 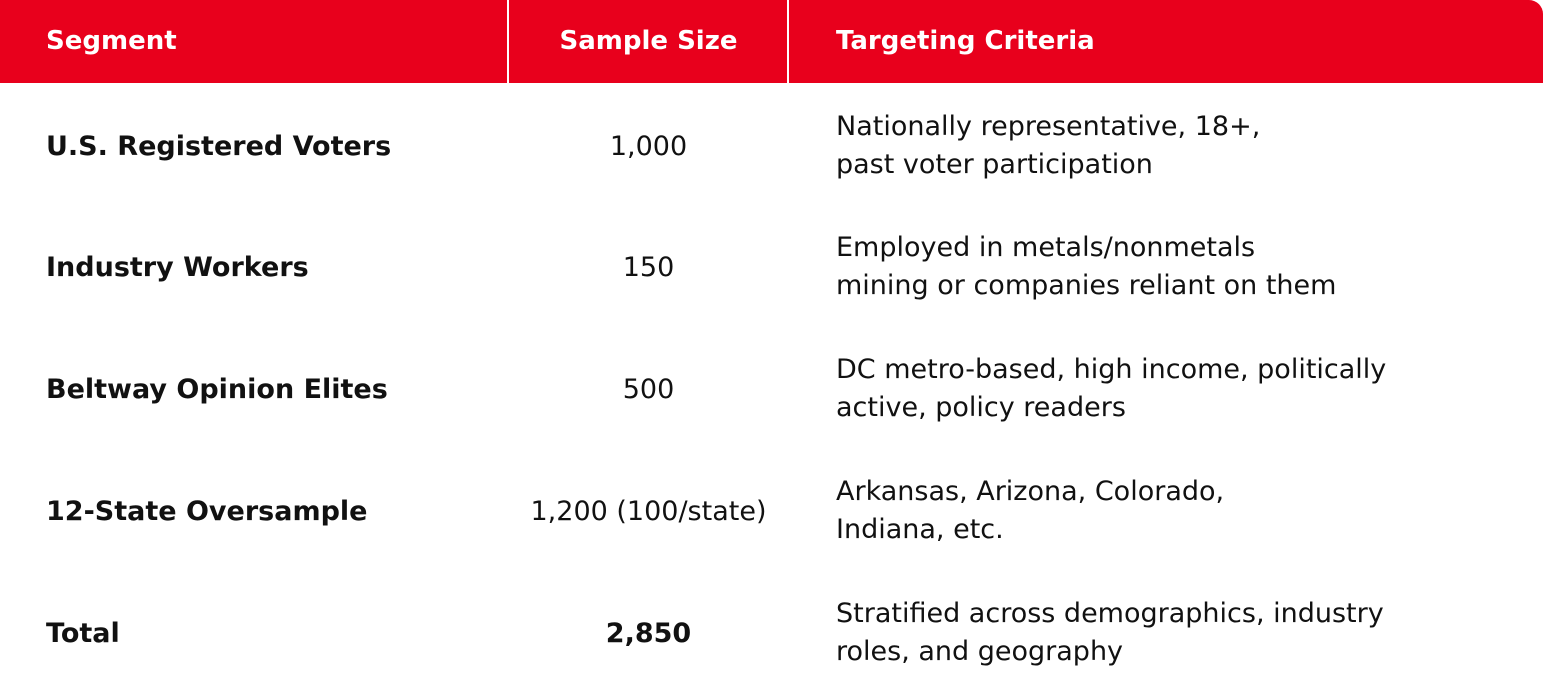 What do you see at coordinates (1030, 491) in the screenshot?
I see `criteria-line: Arkansas, Arizona, Colorado,` at bounding box center [1030, 491].